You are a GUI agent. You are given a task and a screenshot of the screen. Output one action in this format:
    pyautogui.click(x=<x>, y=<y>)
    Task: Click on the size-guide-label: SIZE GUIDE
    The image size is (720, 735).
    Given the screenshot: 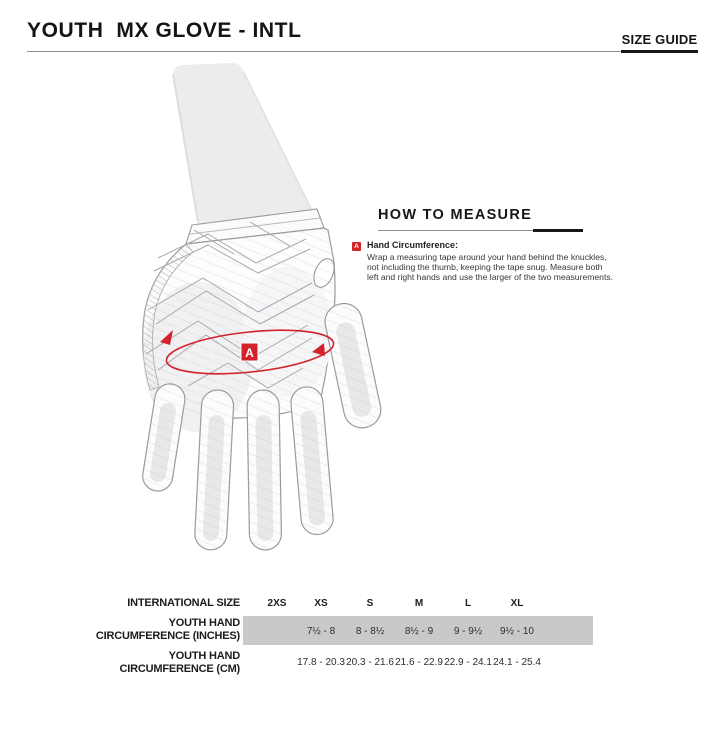 What is the action you would take?
    pyautogui.click(x=659, y=39)
    